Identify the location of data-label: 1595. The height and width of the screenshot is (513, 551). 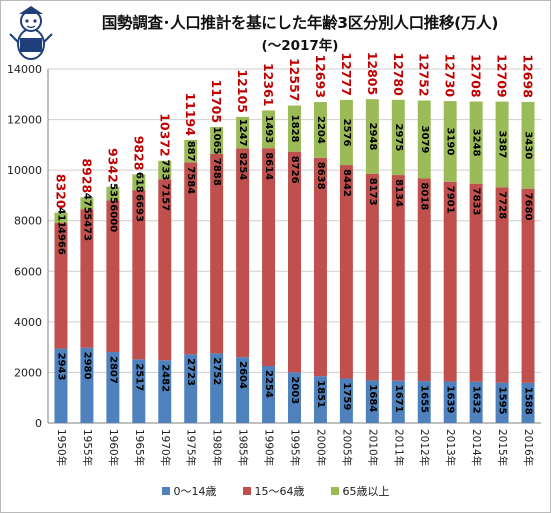
(502, 401).